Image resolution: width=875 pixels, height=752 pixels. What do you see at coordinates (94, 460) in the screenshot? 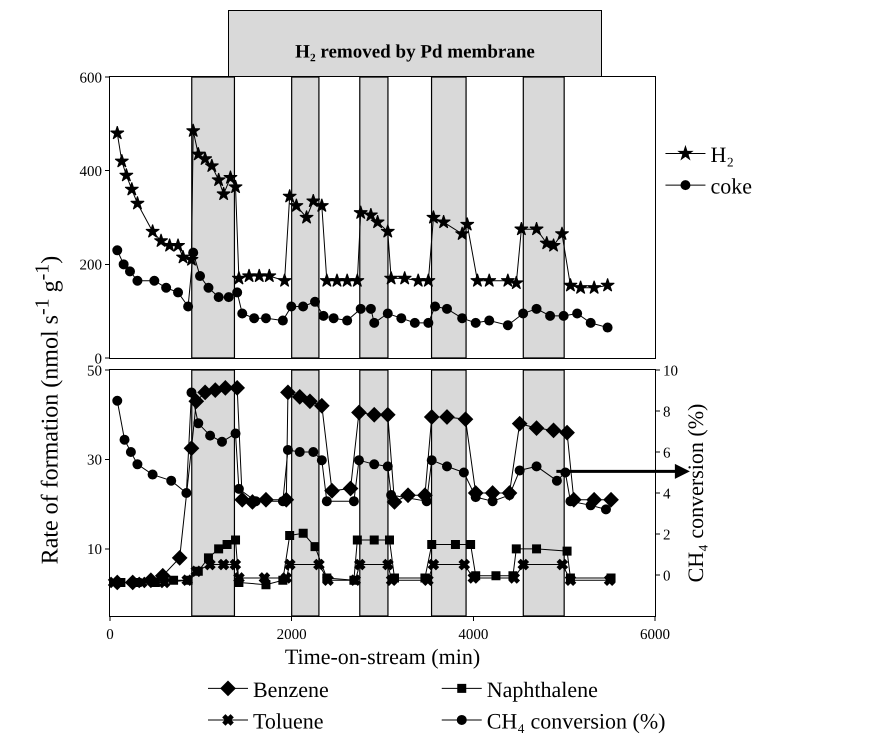
I see `y-tick-label: 30` at bounding box center [94, 460].